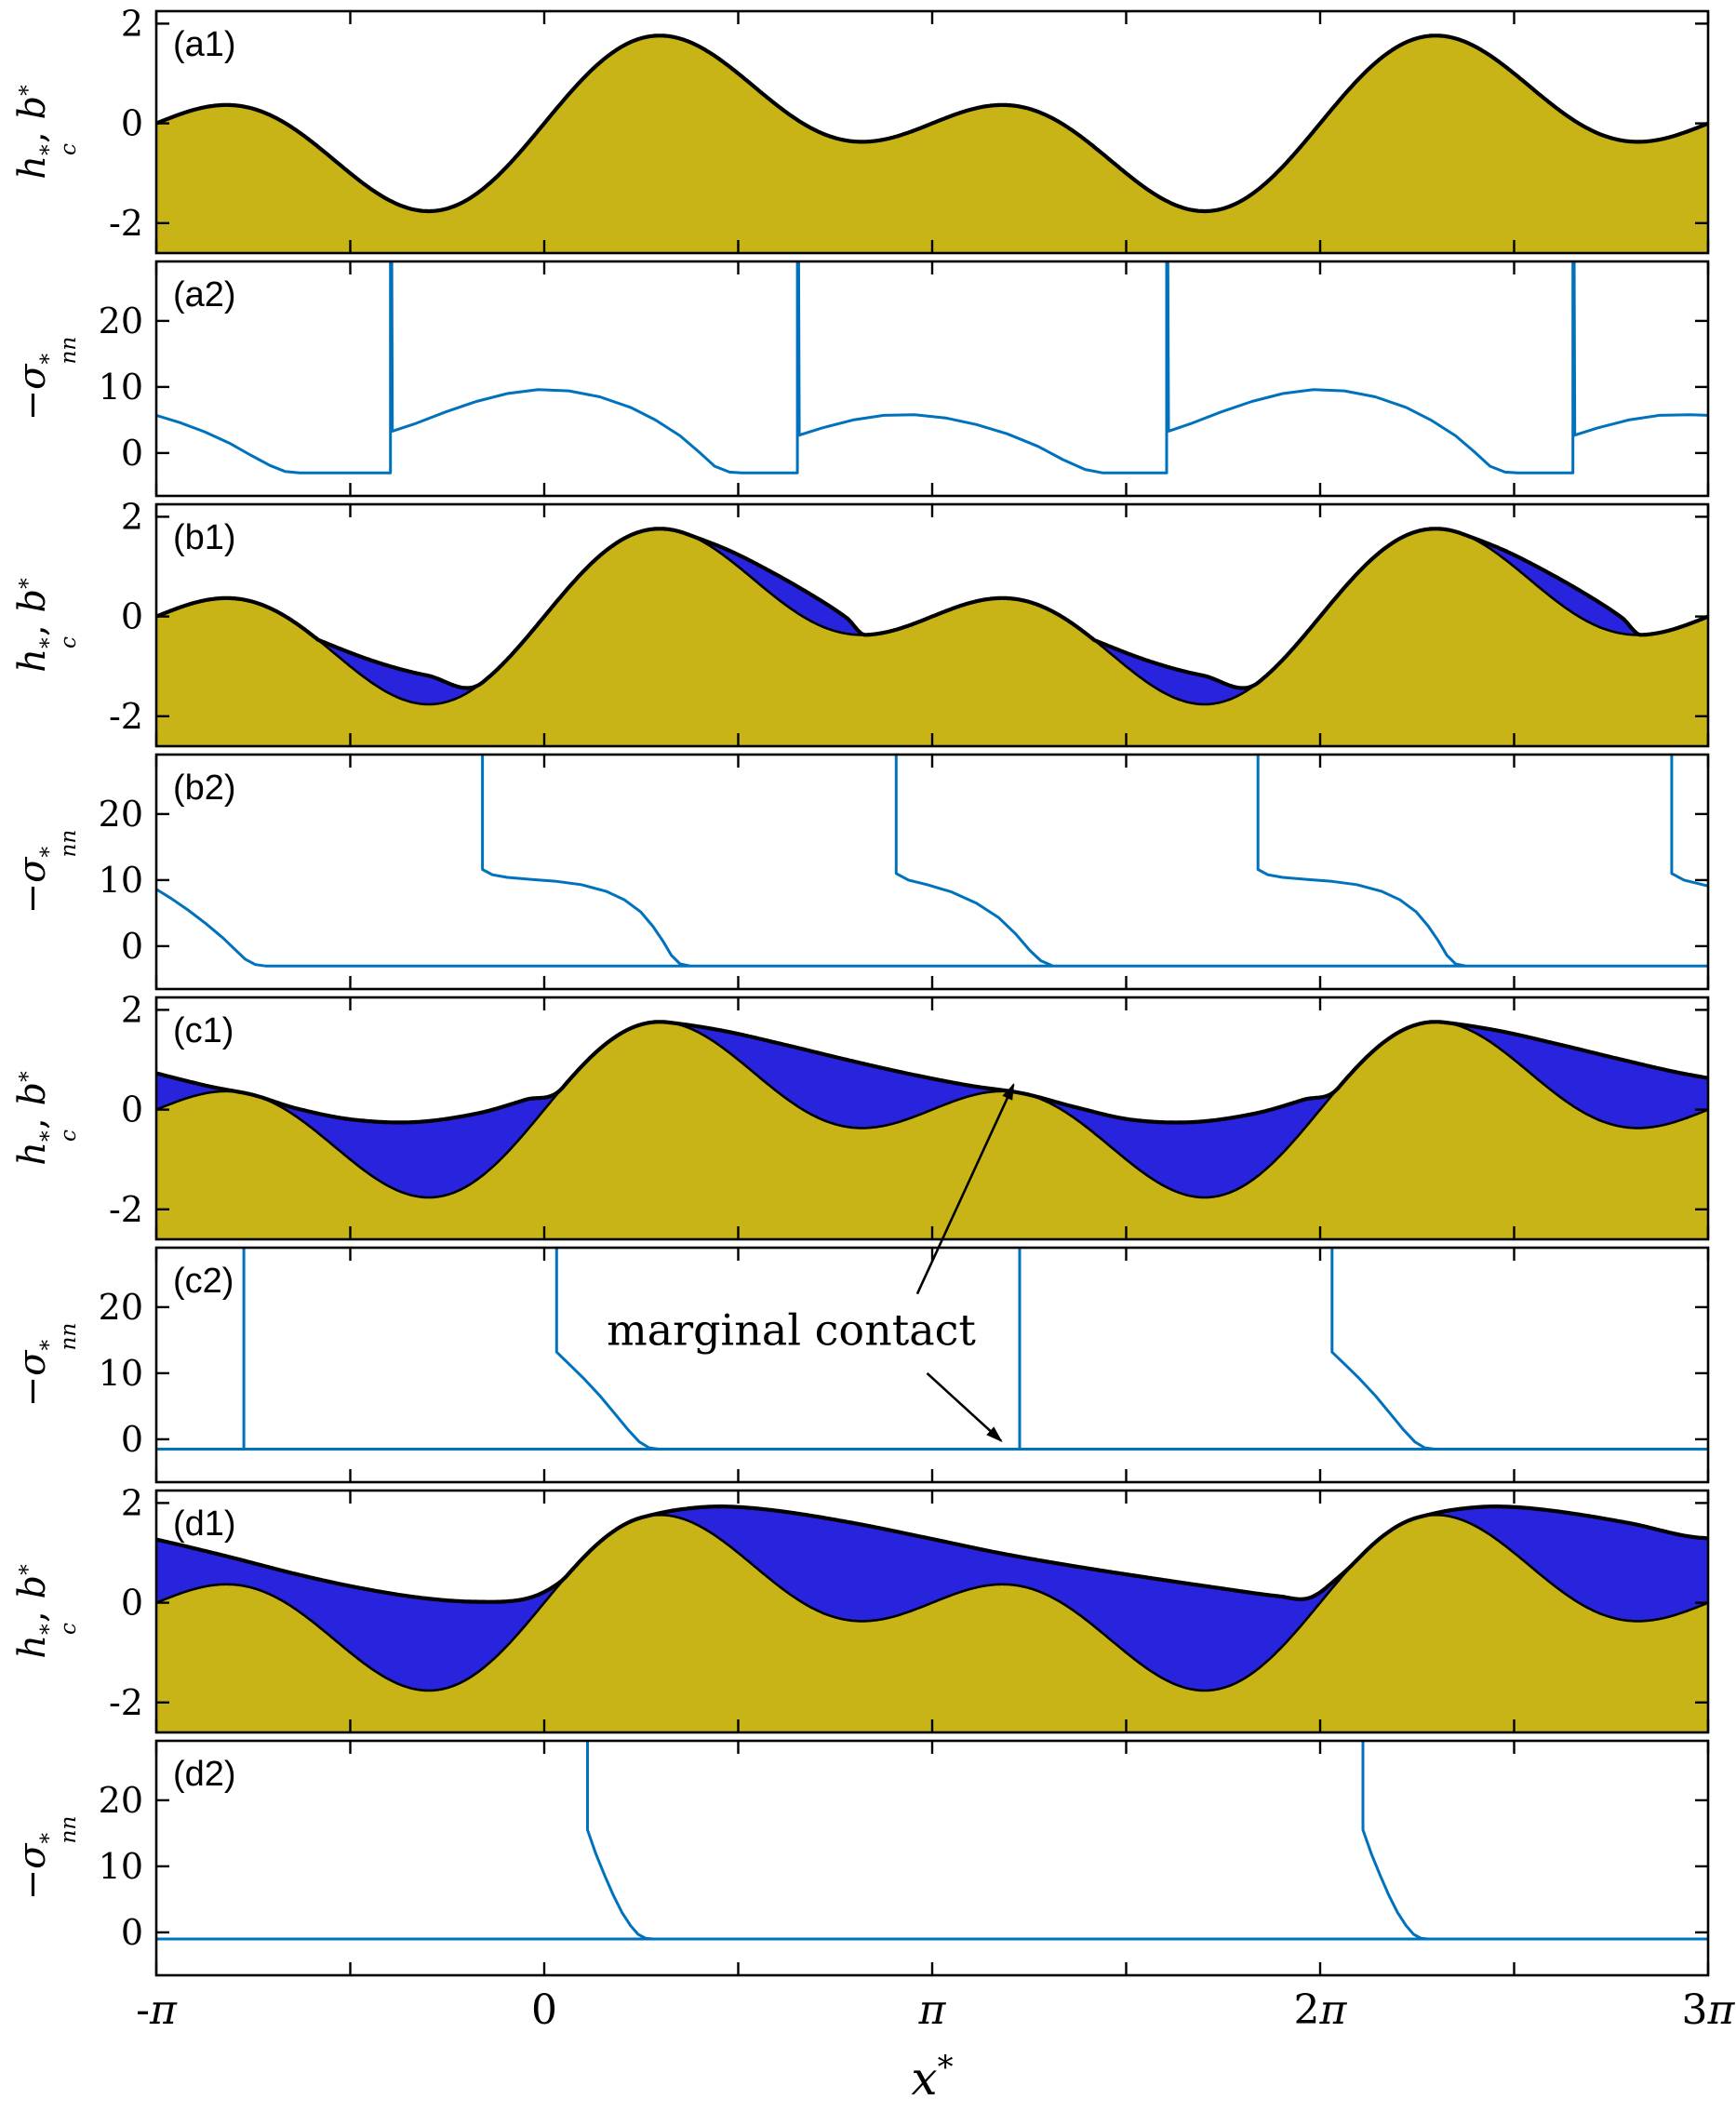 The height and width of the screenshot is (2126, 1736). What do you see at coordinates (157, 2010) in the screenshot?
I see `x-tick-label: -π` at bounding box center [157, 2010].